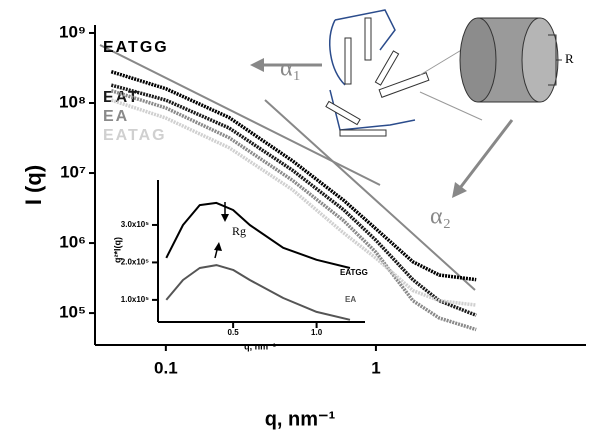  I want to click on y-tick-label: 10⁹, so click(72, 31).